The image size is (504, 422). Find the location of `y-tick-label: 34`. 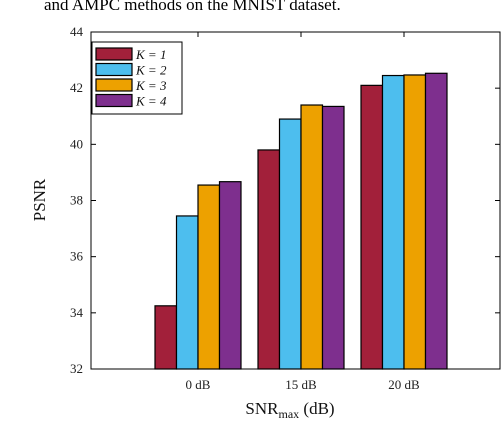

y-tick-label: 34 is located at coordinates (77, 312).